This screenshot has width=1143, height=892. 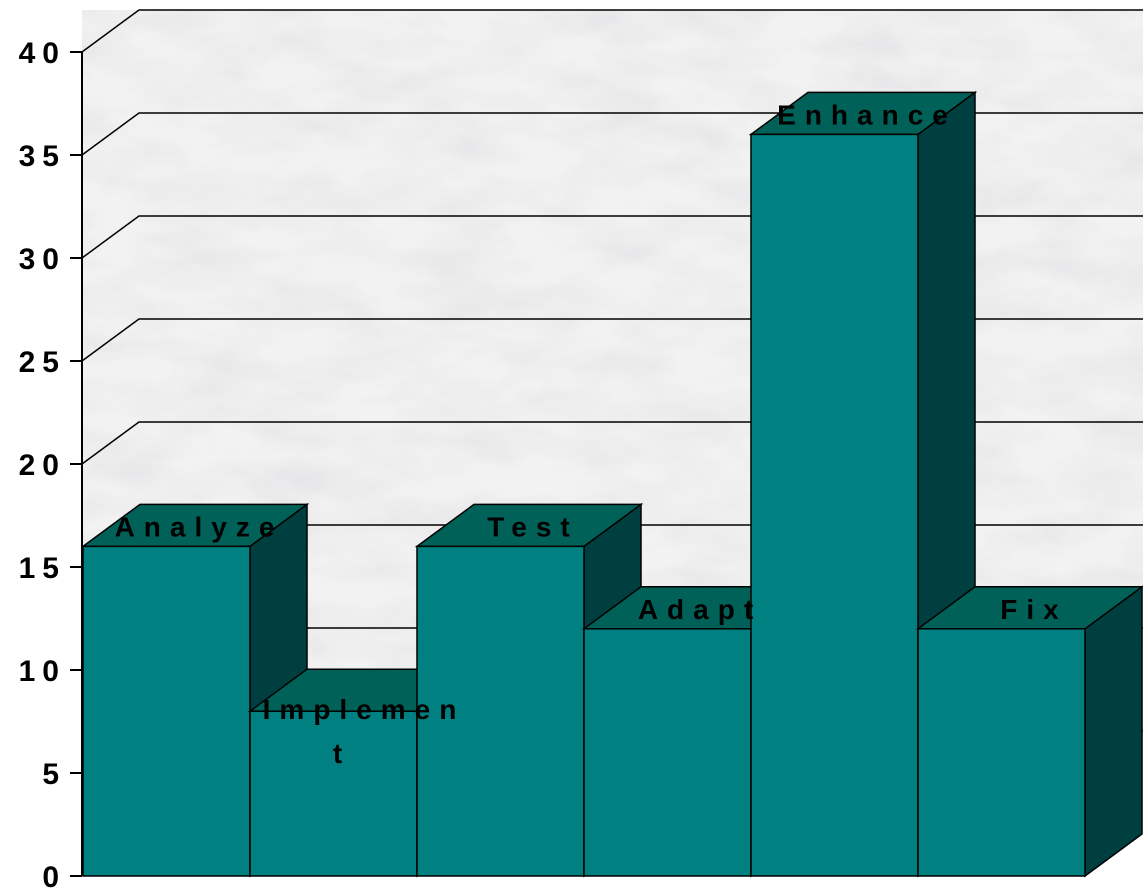 I want to click on bar-label: Implemen, so click(x=364, y=709).